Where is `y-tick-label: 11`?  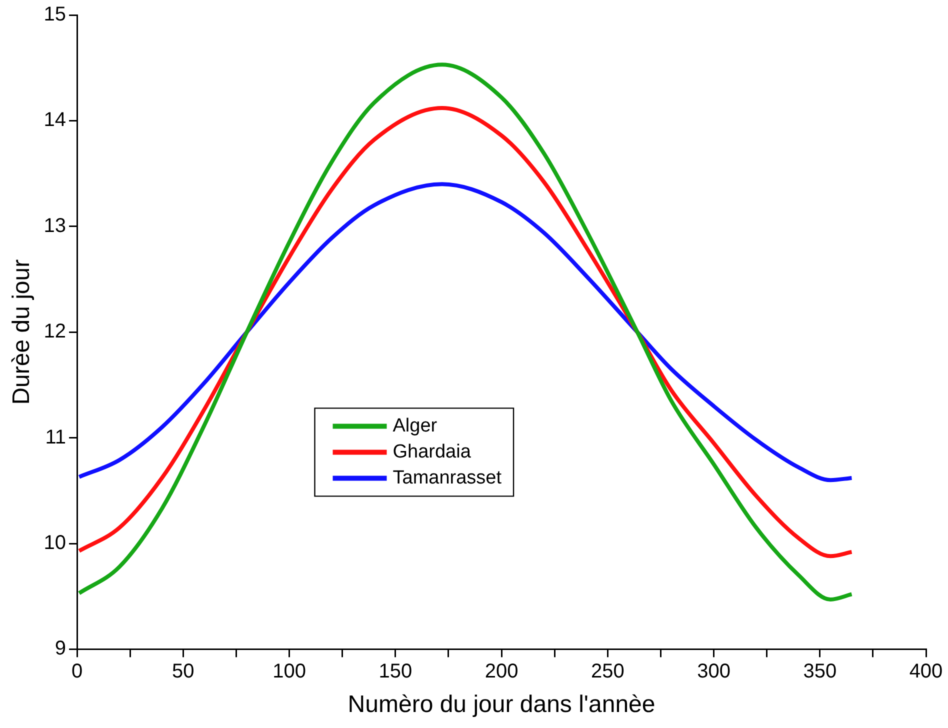
y-tick-label: 11 is located at coordinates (55, 437).